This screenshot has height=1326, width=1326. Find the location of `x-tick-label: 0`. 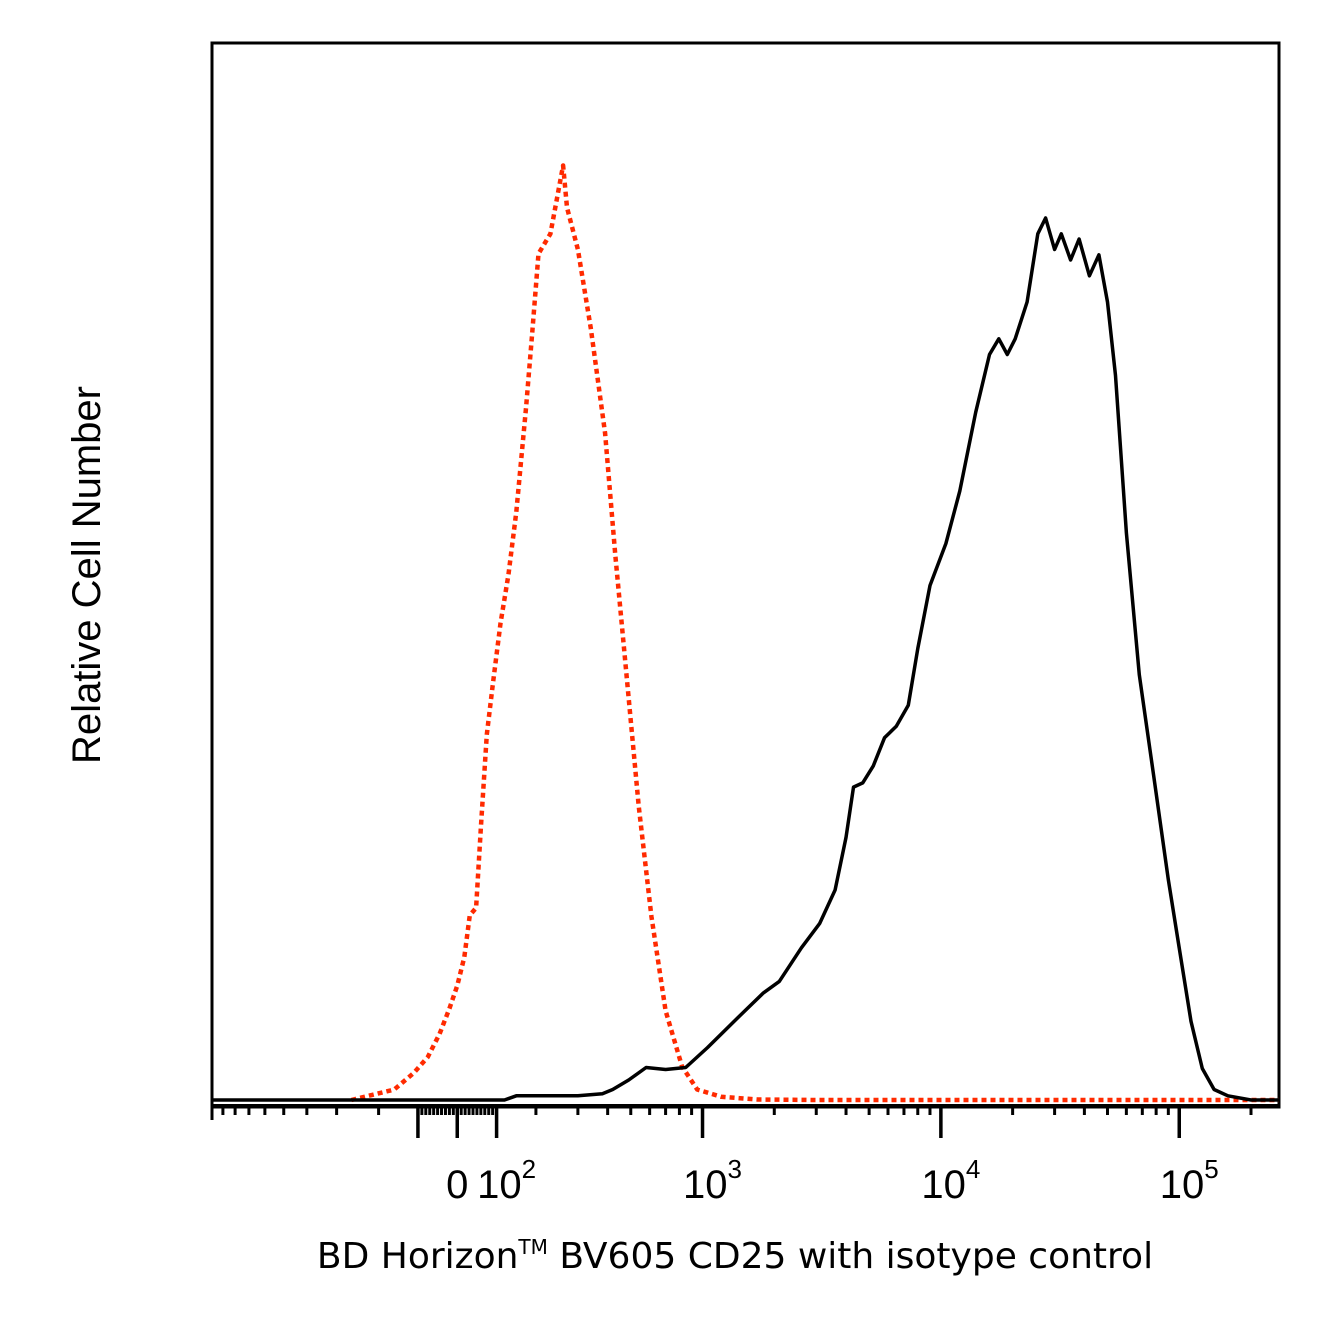

x-tick-label: 0 is located at coordinates (457, 1185).